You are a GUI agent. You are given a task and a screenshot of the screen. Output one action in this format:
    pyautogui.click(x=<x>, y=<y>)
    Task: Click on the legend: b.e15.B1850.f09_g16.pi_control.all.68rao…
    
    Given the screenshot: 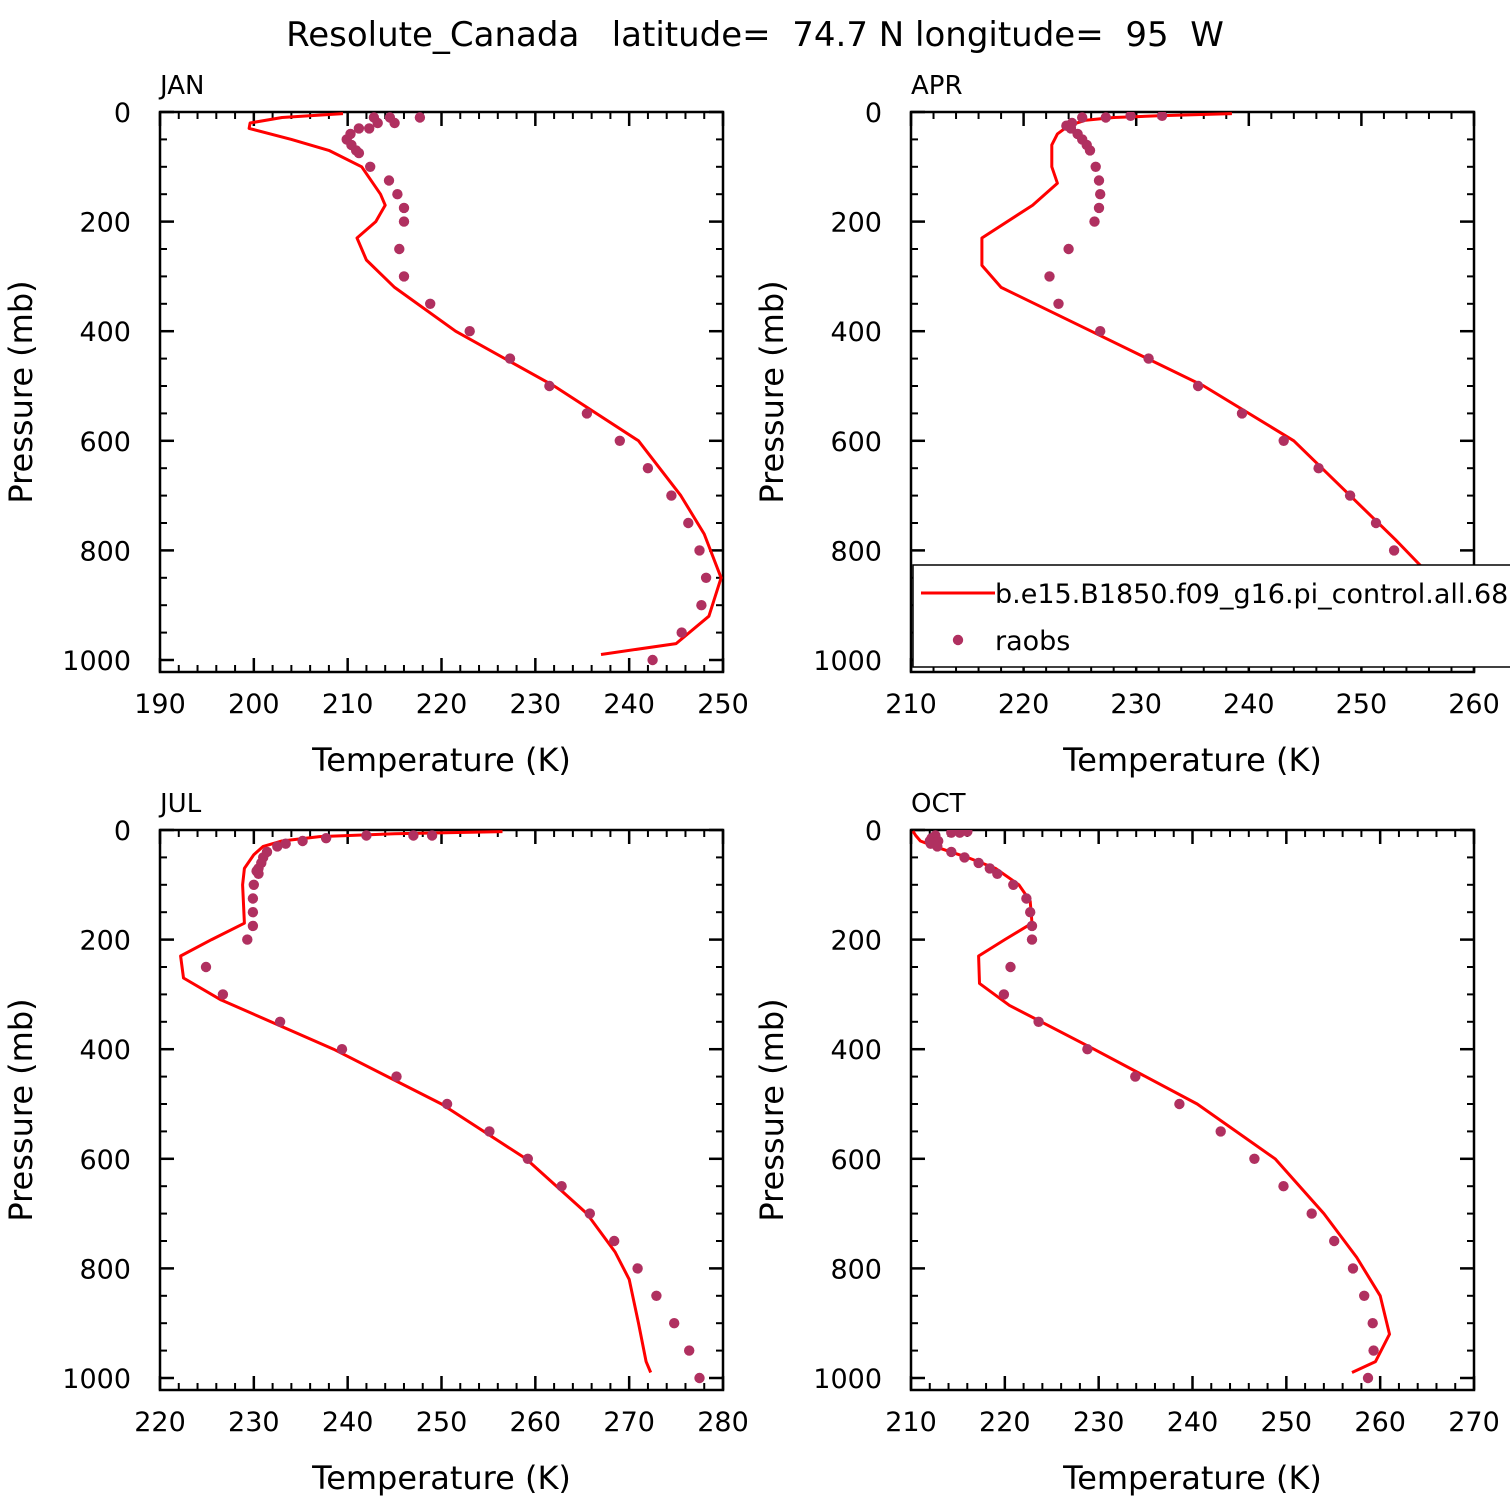 What is the action you would take?
    pyautogui.click(x=1211, y=616)
    